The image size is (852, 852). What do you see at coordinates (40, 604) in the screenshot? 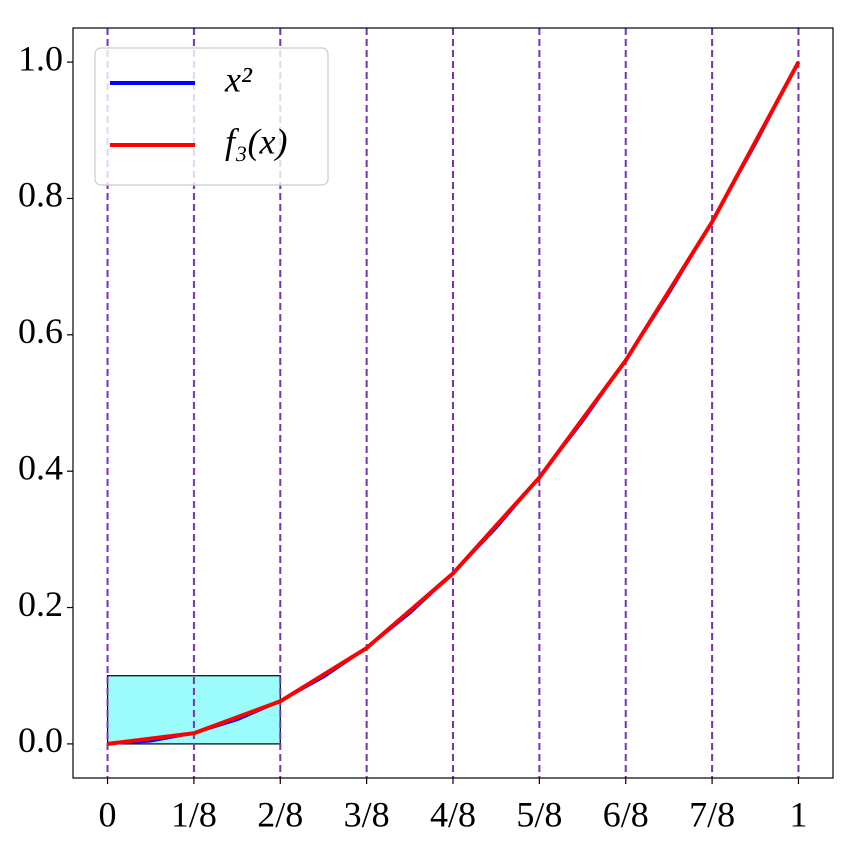
I see `y-tick-label: 0.2` at bounding box center [40, 604].